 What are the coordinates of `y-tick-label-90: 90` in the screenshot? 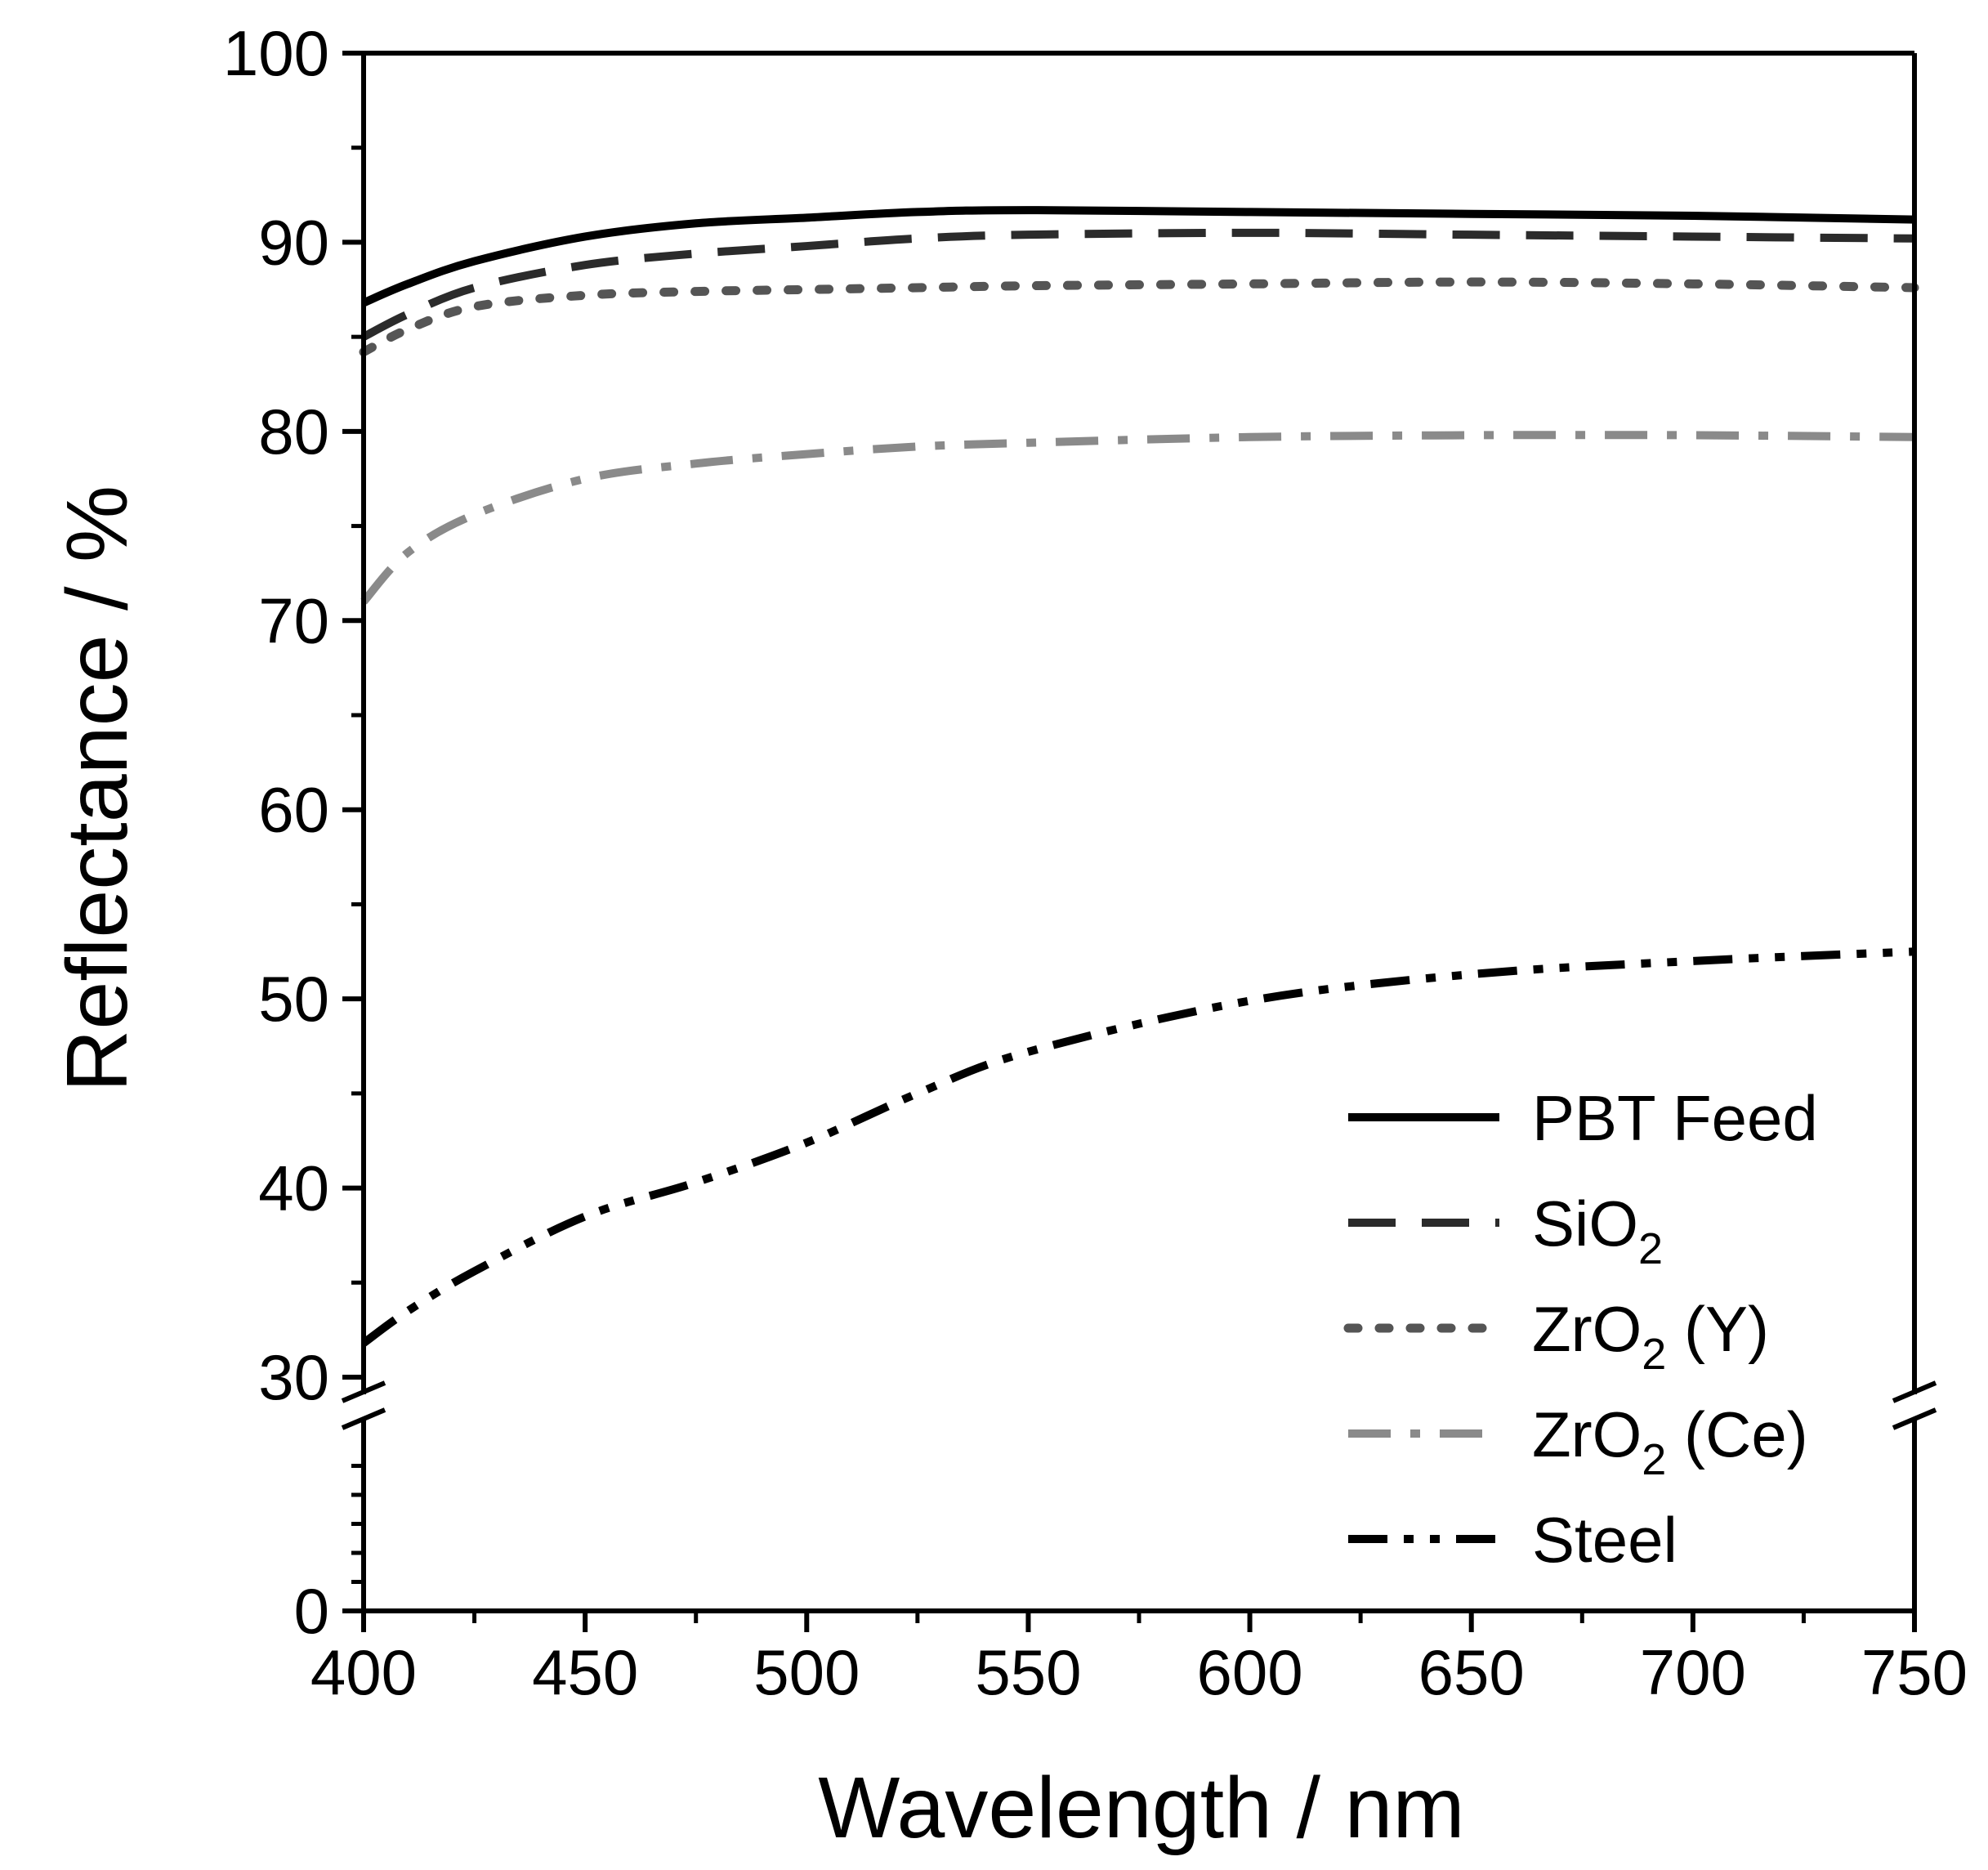 It's located at (293, 242).